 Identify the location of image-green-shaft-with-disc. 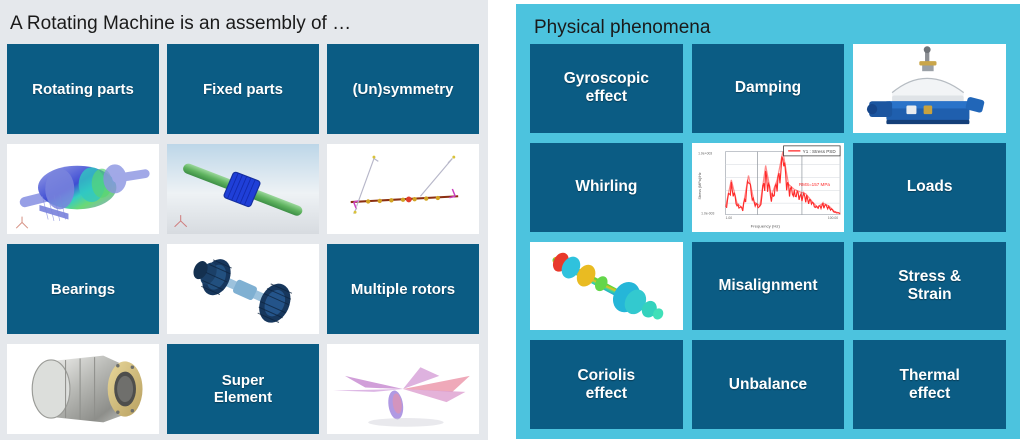
(243, 189).